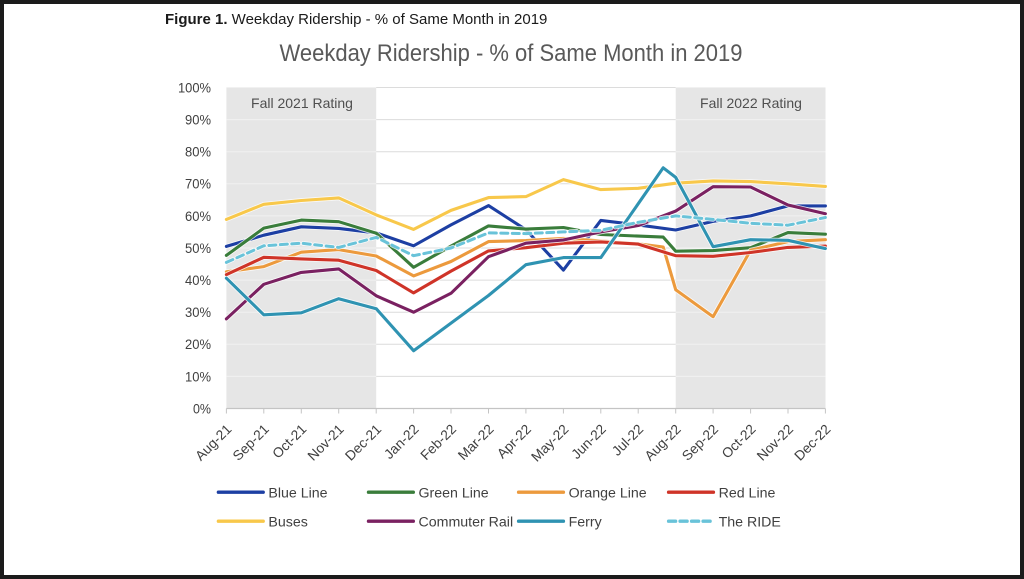  What do you see at coordinates (198, 248) in the screenshot?
I see `svg-text: 50%` at bounding box center [198, 248].